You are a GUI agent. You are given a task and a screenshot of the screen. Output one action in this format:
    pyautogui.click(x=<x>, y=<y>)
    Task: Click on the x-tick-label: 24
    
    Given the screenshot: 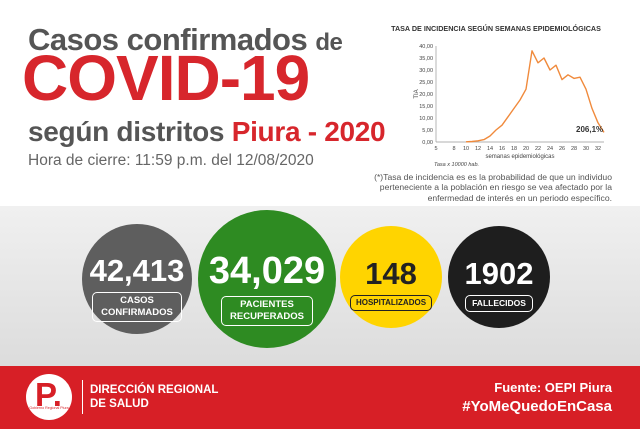 What is the action you would take?
    pyautogui.click(x=550, y=149)
    